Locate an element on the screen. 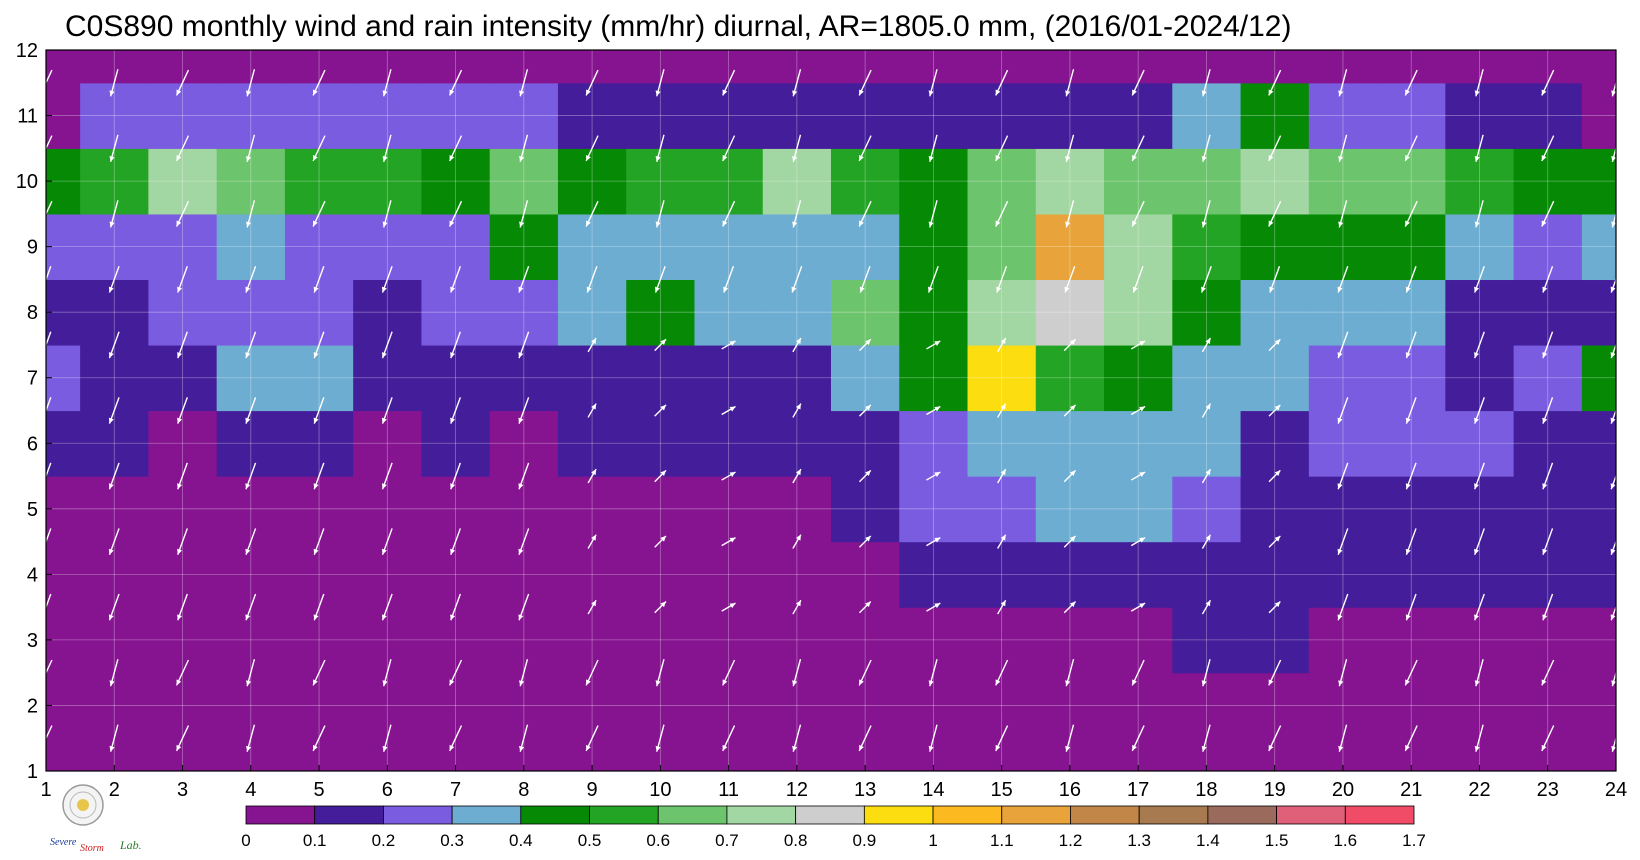 The height and width of the screenshot is (860, 1640). colorbar-label: 1.1 is located at coordinates (1002, 840).